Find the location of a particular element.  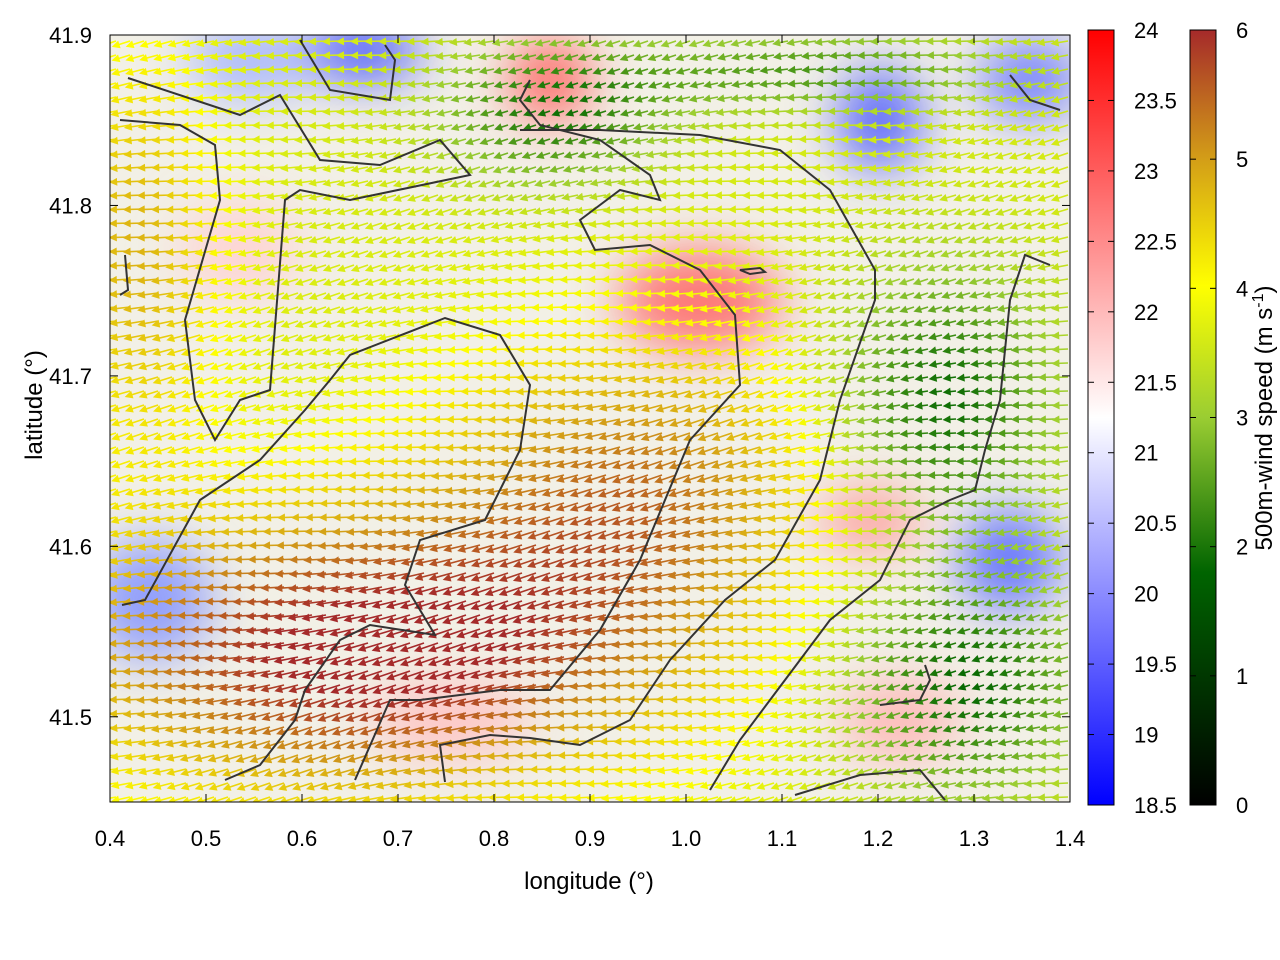

wind-arrow-shaft is located at coordinates (113, 98).